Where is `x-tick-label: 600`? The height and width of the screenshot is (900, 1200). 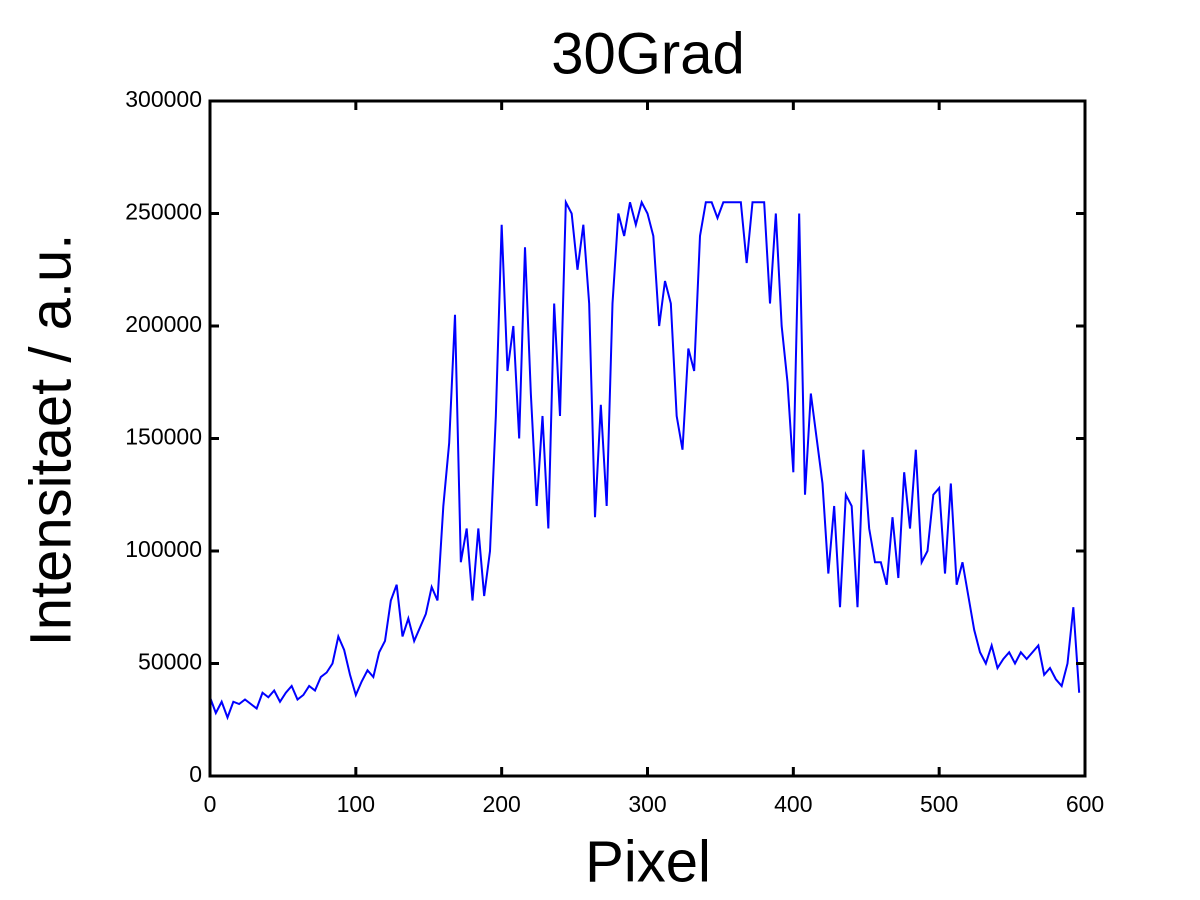
x-tick-label: 600 is located at coordinates (1085, 804).